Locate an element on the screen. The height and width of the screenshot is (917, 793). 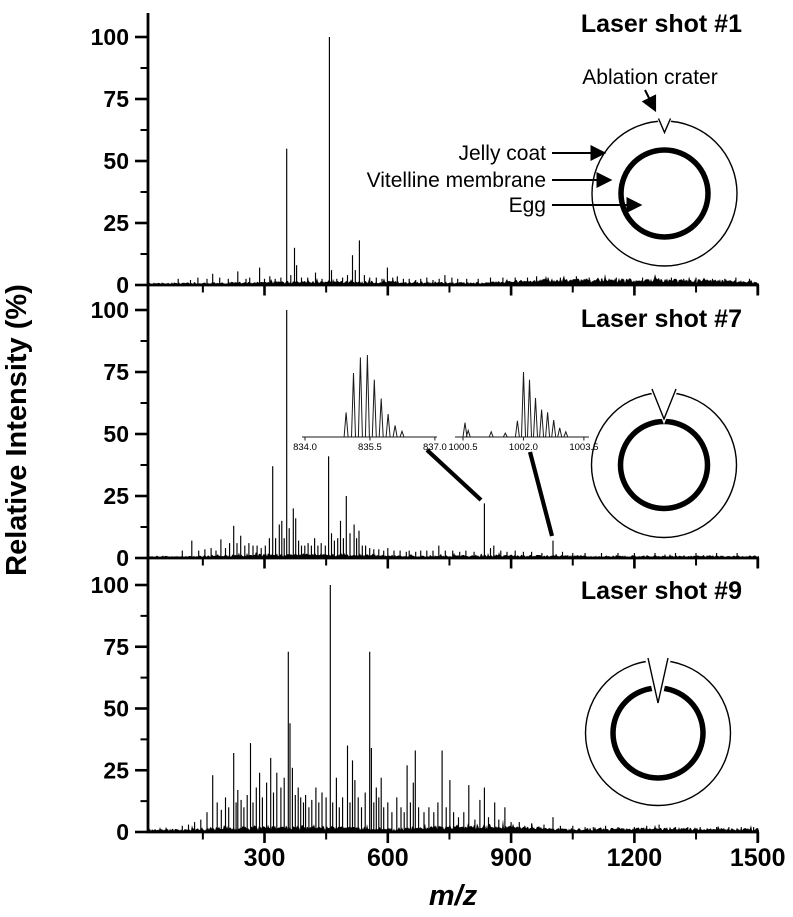
x-tick-label: 600 is located at coordinates (388, 858).